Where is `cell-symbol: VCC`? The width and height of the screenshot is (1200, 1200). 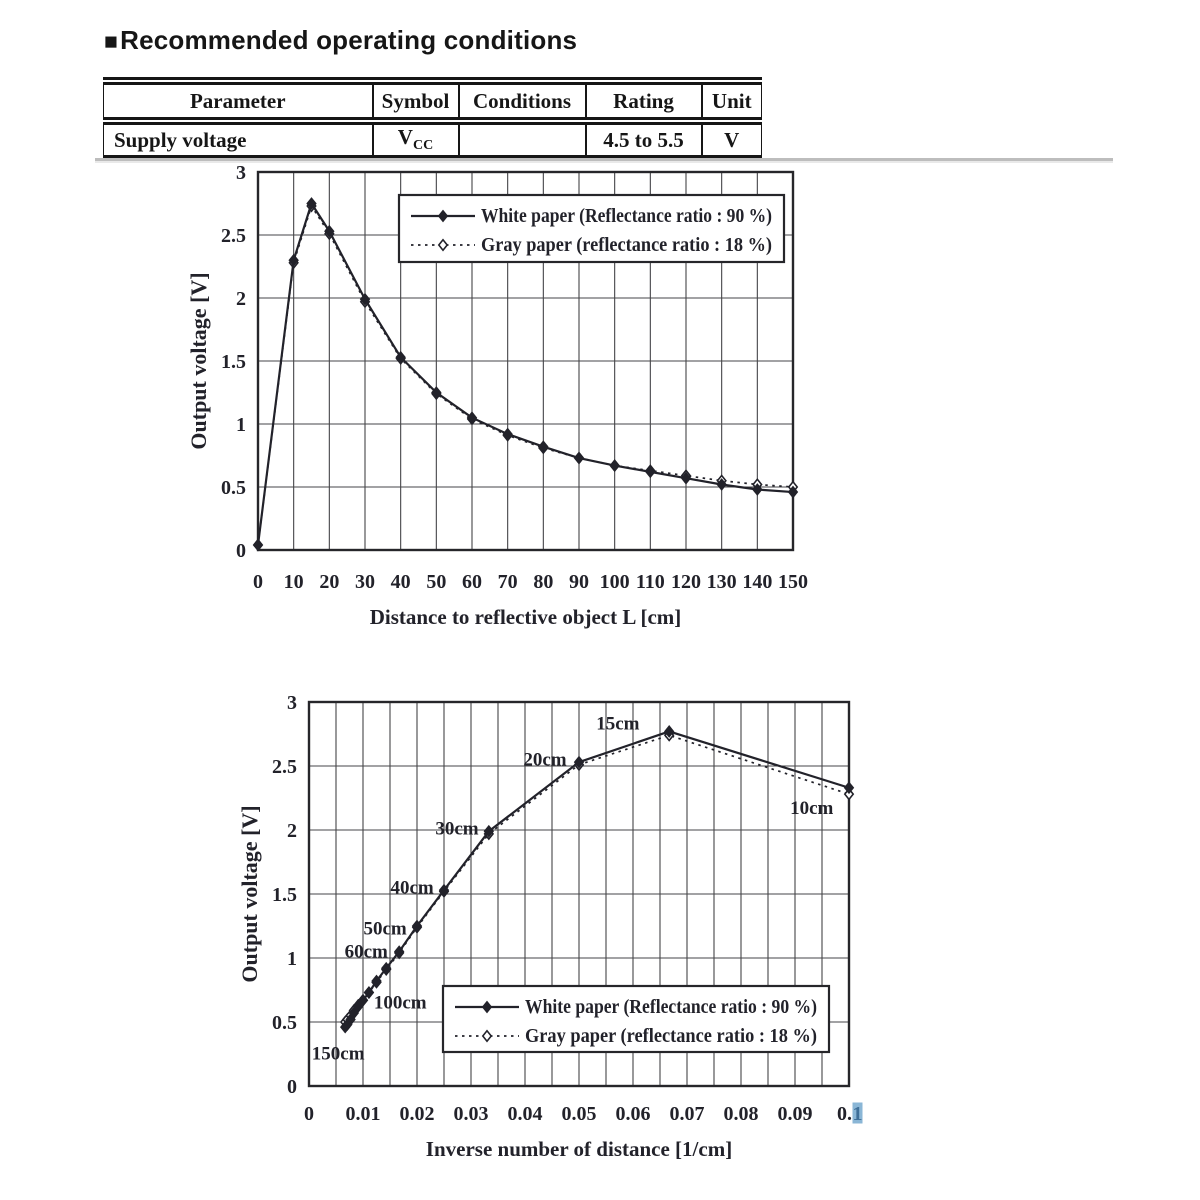 cell-symbol: VCC is located at coordinates (415, 139).